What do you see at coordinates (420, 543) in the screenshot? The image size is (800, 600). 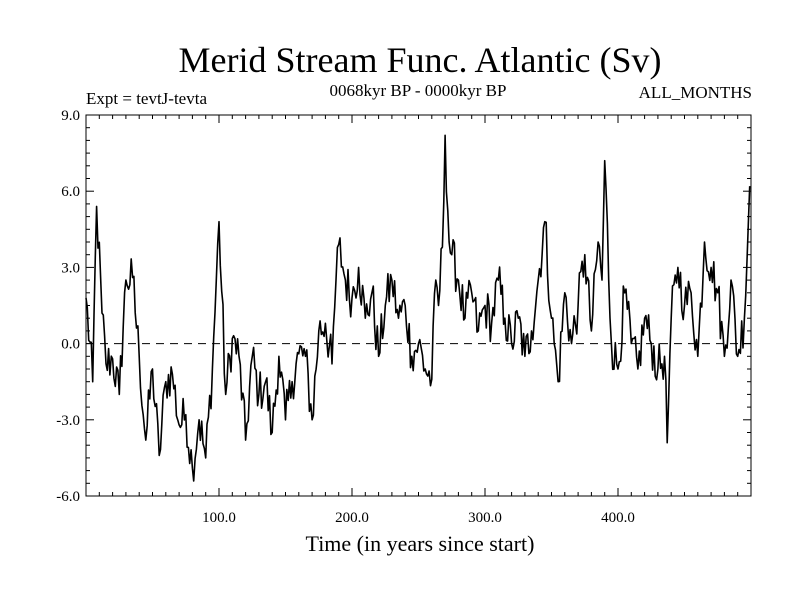 I see `x-axis-label: Time (in years since start)` at bounding box center [420, 543].